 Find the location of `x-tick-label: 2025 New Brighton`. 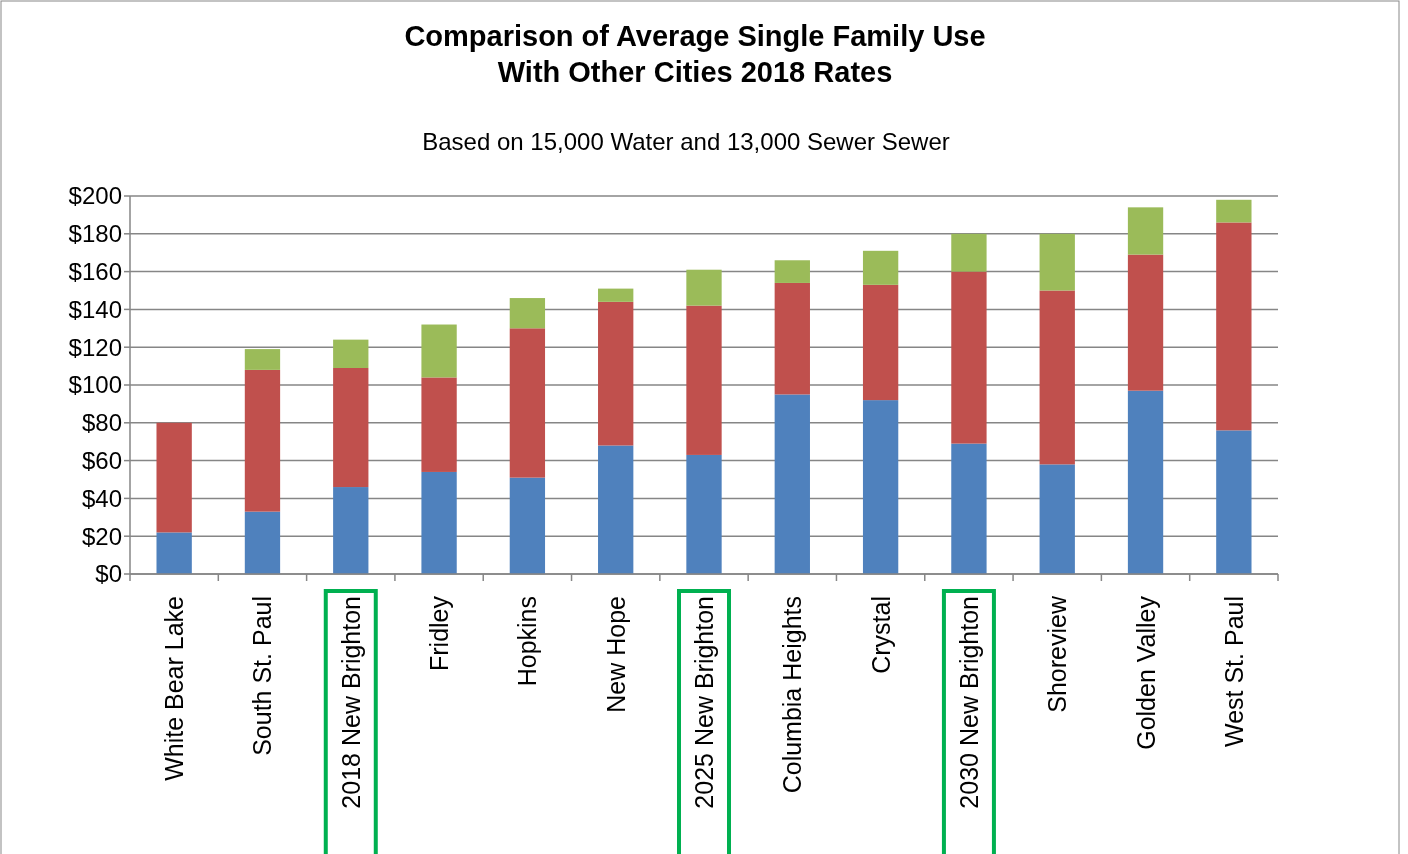

x-tick-label: 2025 New Brighton is located at coordinates (704, 702).